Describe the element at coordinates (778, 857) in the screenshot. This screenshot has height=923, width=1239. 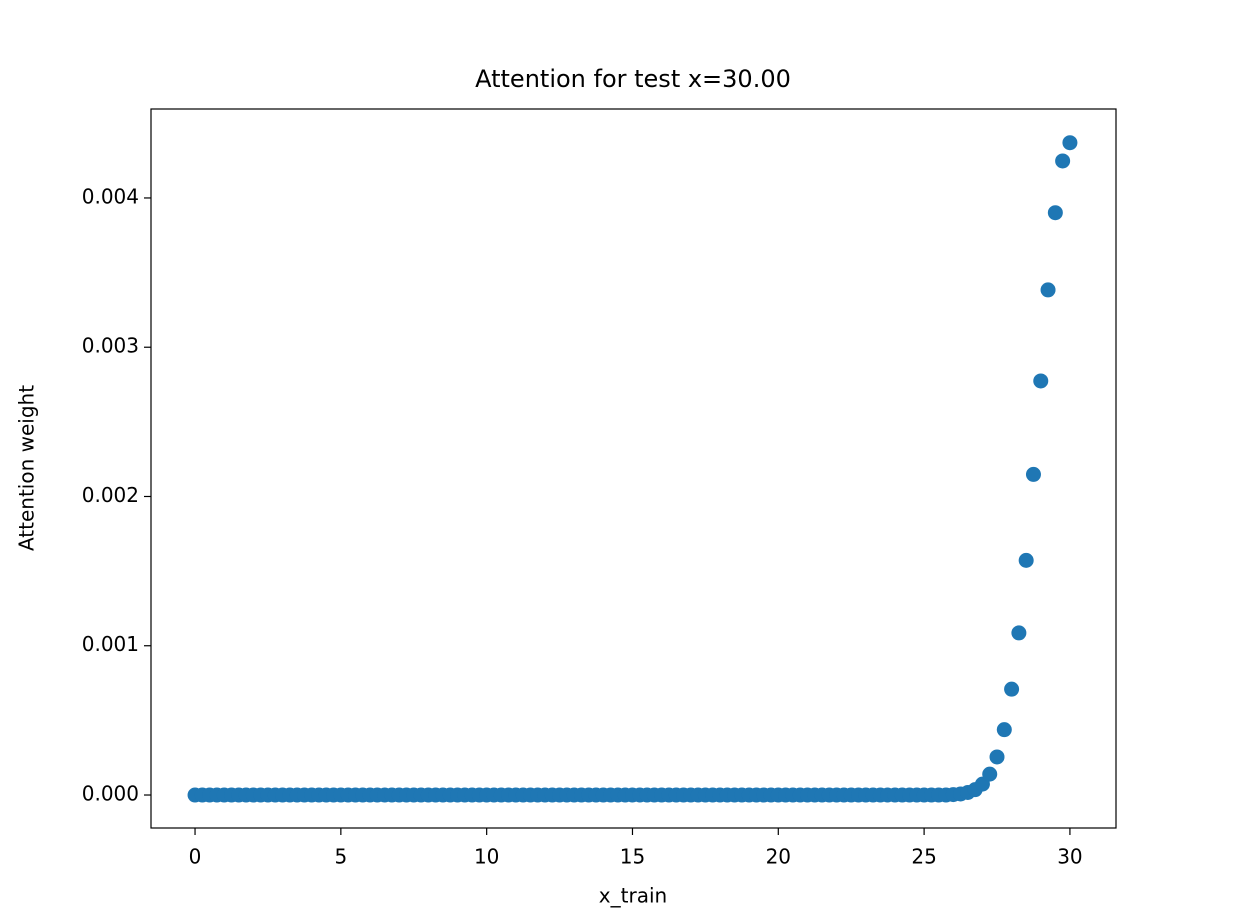
I see `x-tick-label: 20` at that location.